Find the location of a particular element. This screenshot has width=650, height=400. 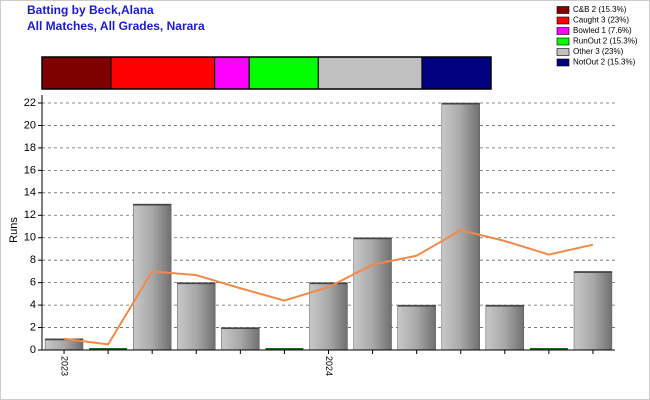

bar-outline is located at coordinates (266, 73).